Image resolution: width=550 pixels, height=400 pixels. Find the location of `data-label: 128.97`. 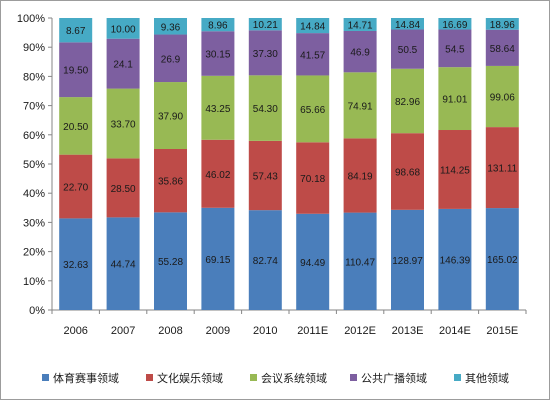

data-label: 128.97 is located at coordinates (407, 261).